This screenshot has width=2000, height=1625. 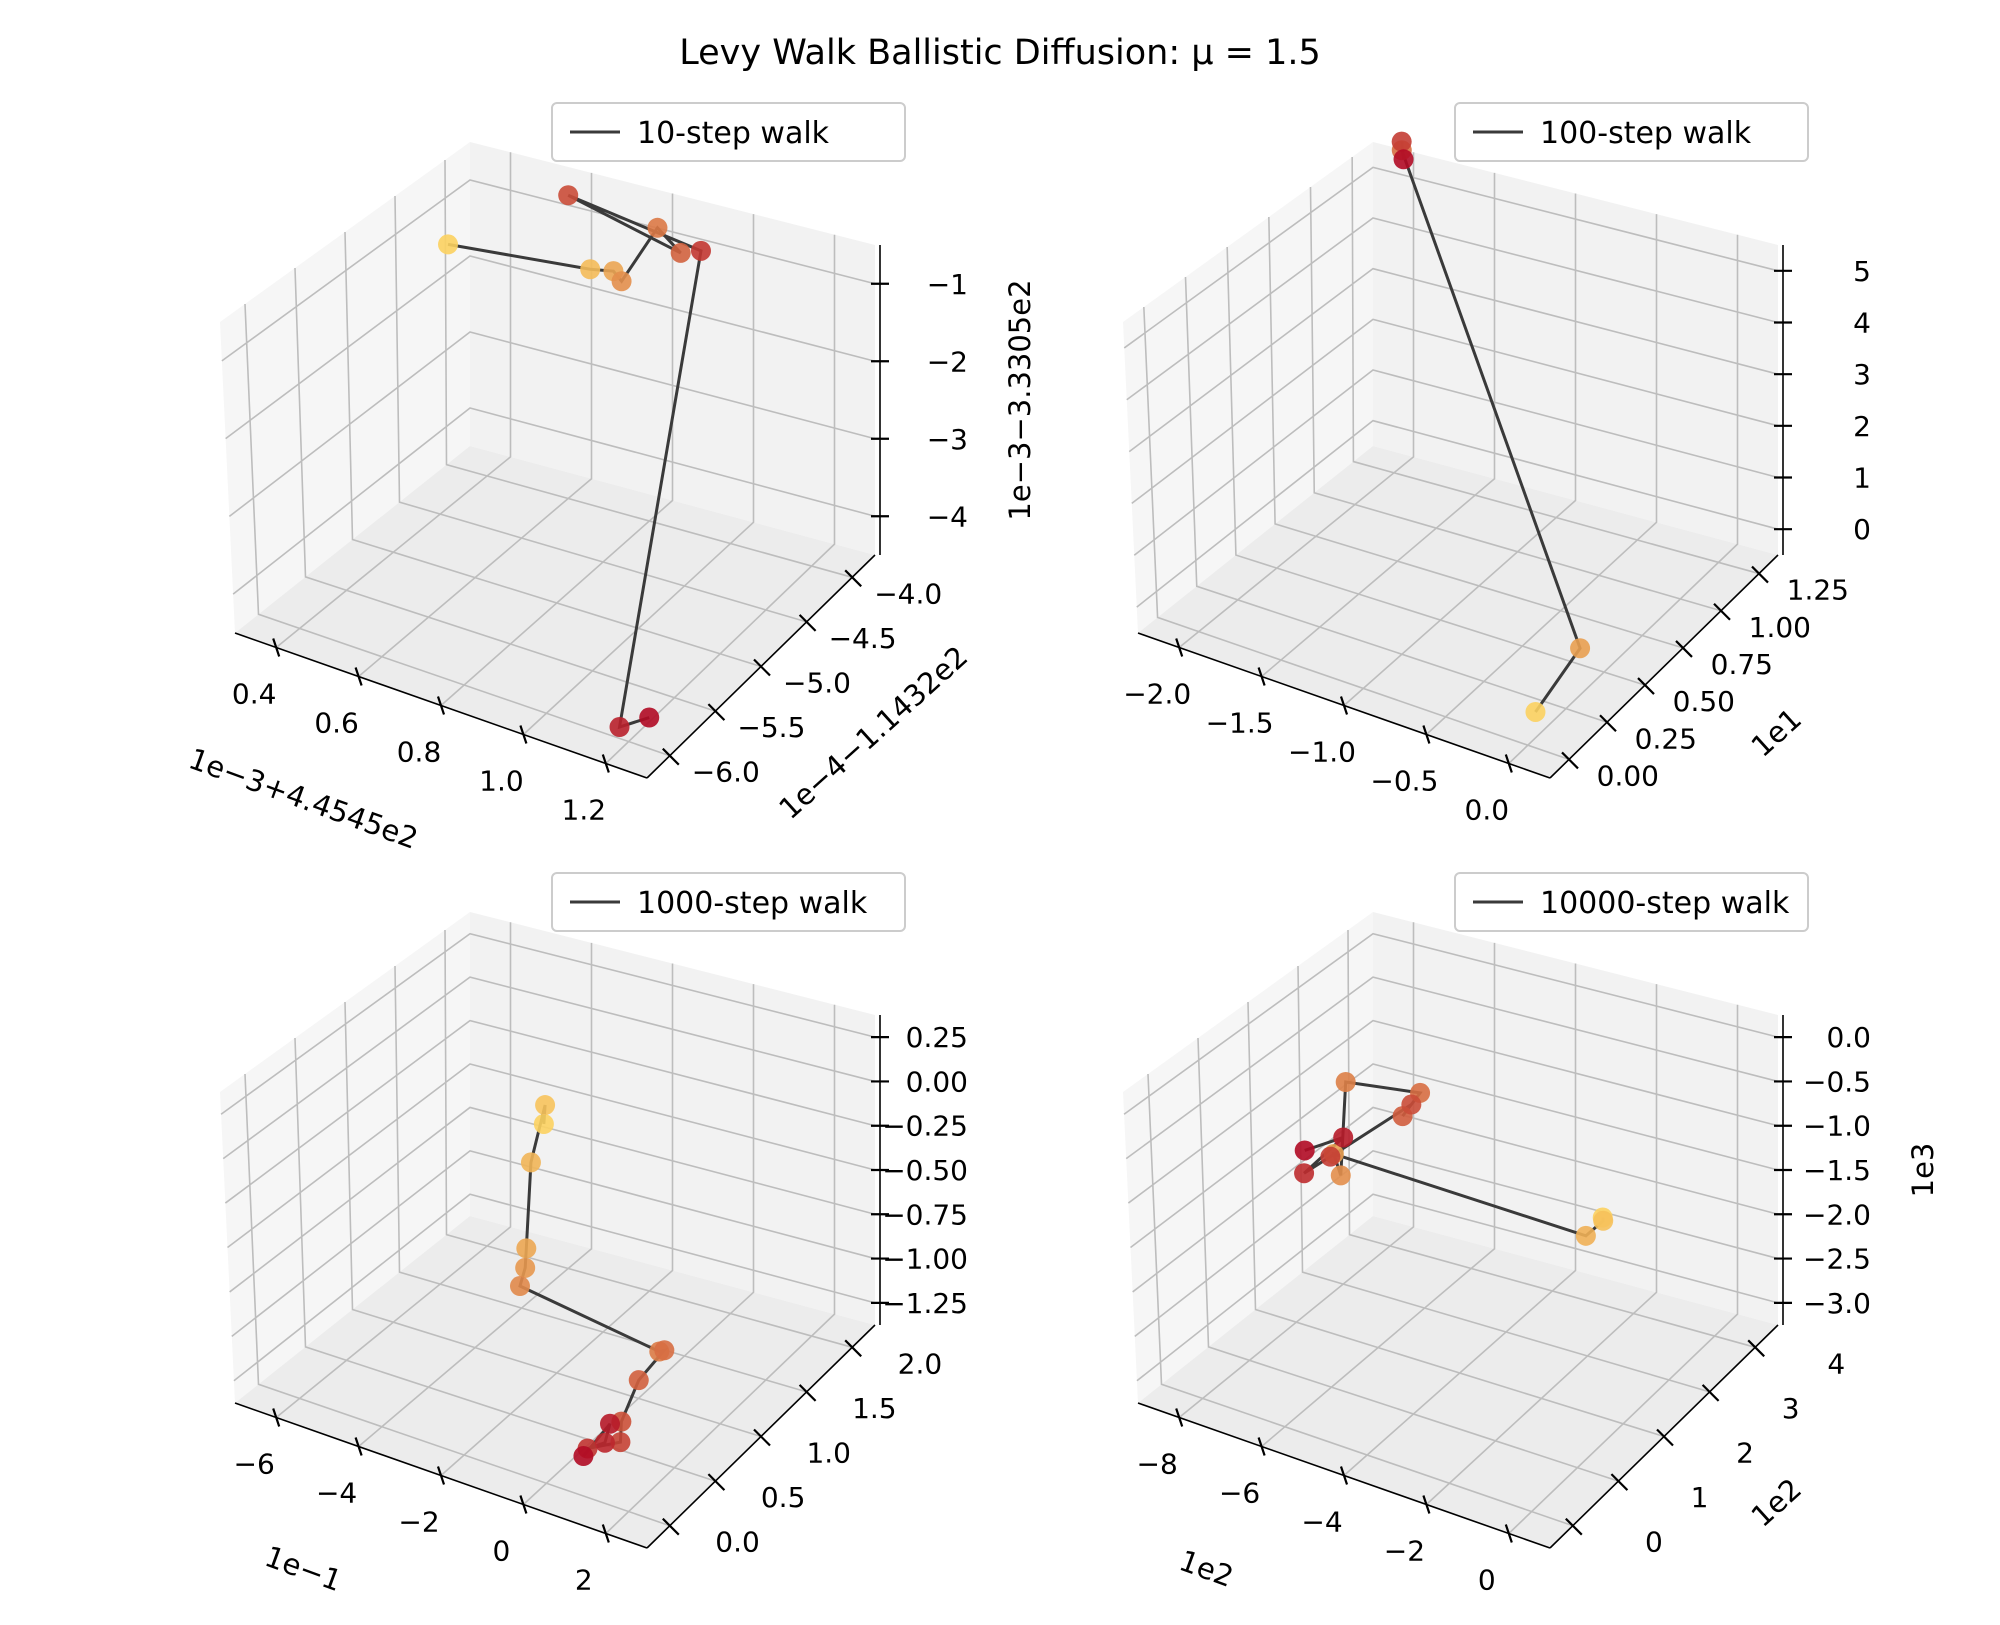 I want to click on figure-title: Levy Walk Ballistic Diffusion: μ = 1.5, so click(x=1000, y=53).